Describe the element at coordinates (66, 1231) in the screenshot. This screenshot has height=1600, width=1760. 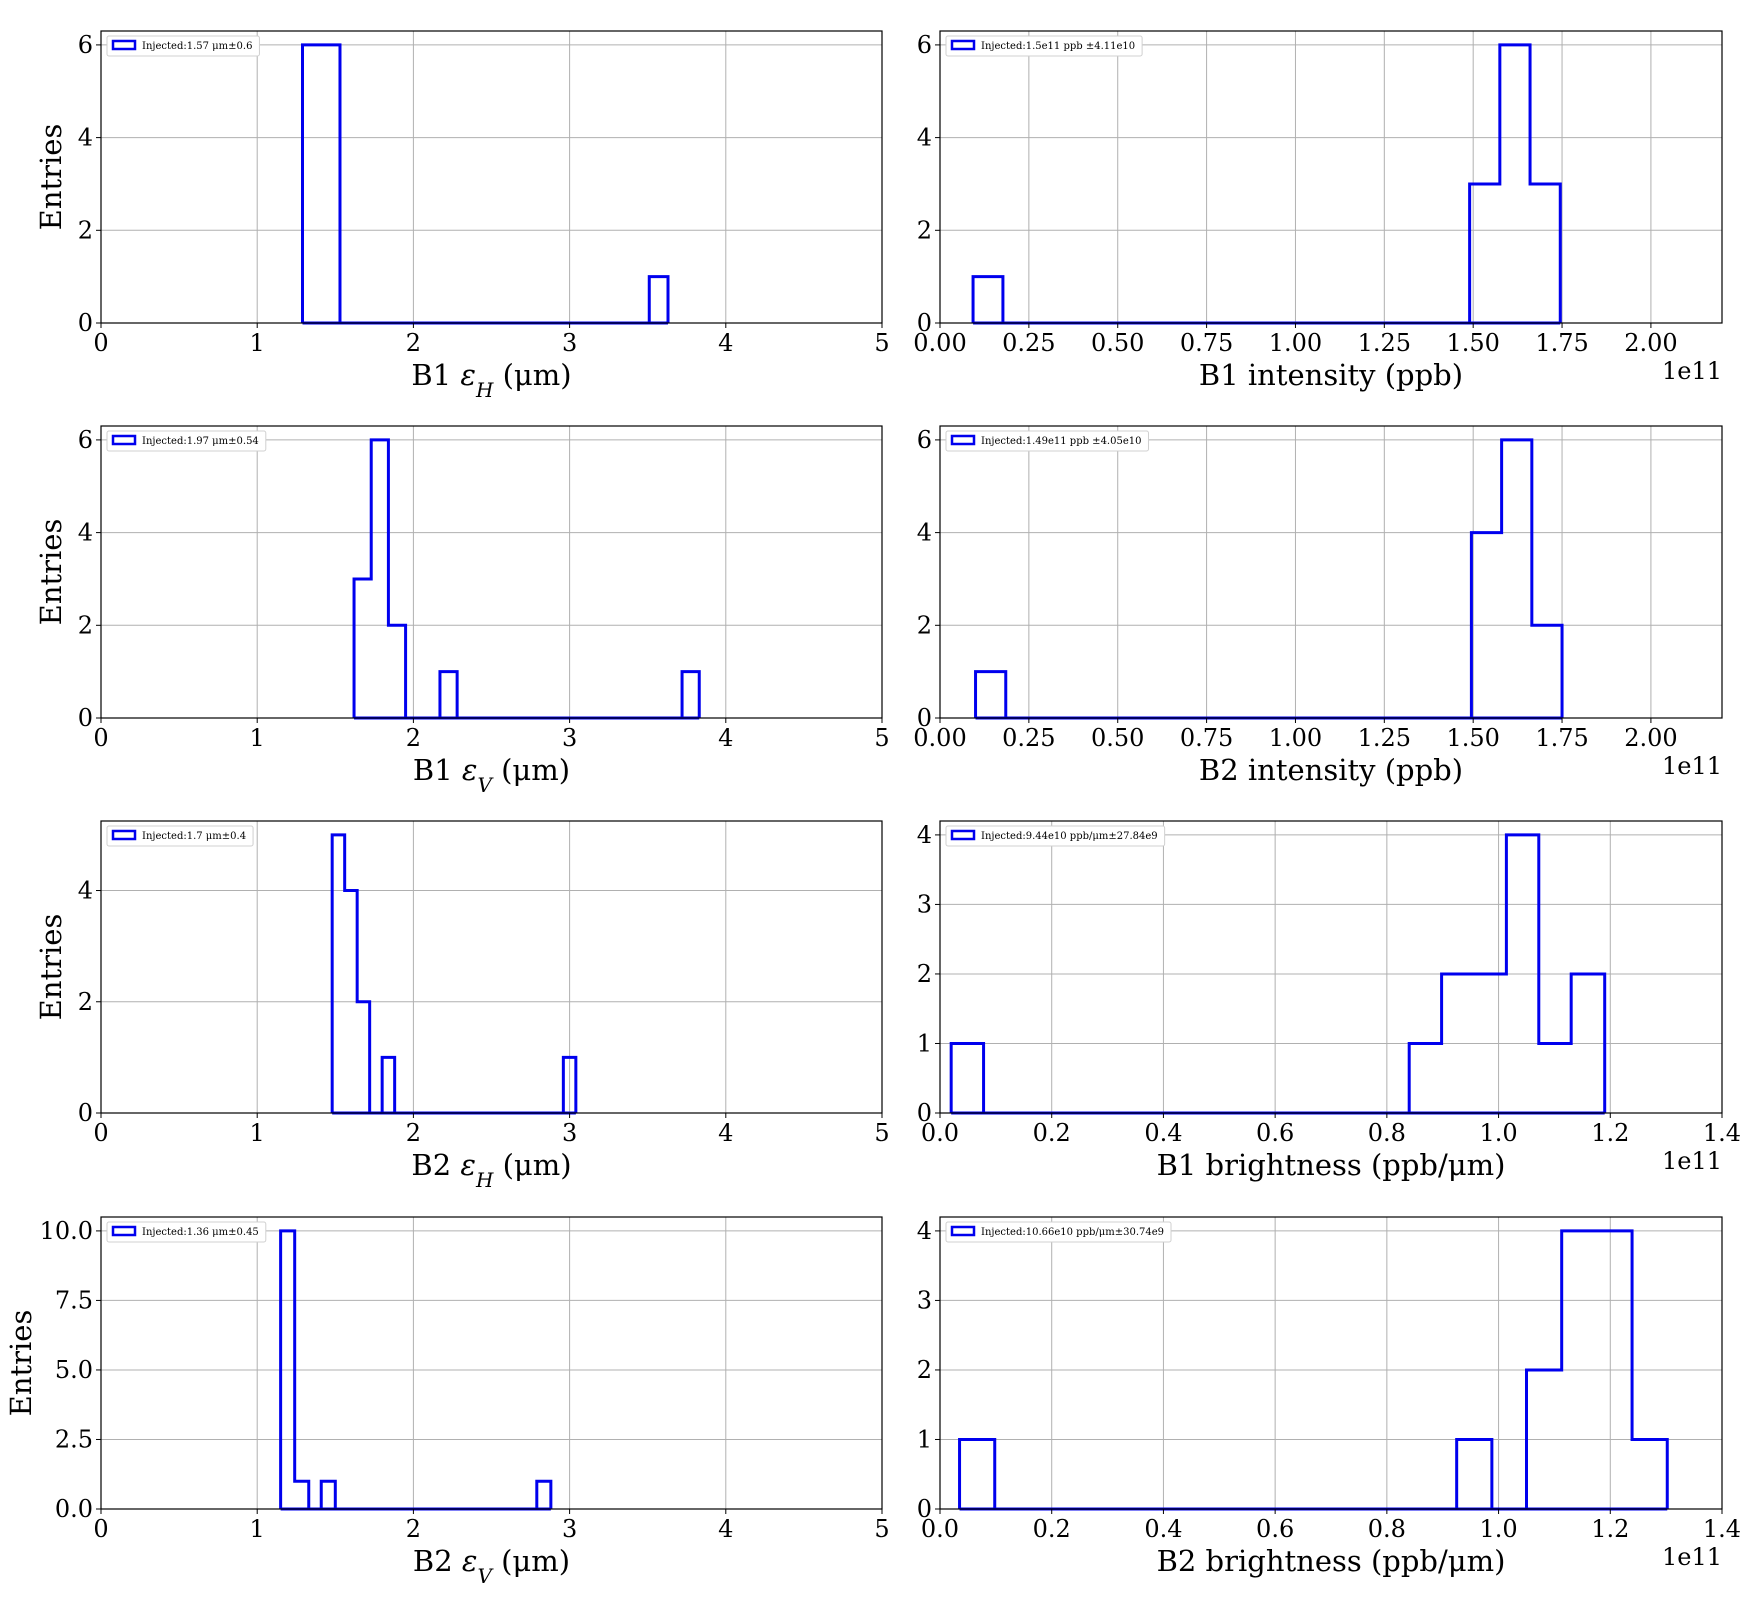
I see `y-tick-label: 10.0` at that location.